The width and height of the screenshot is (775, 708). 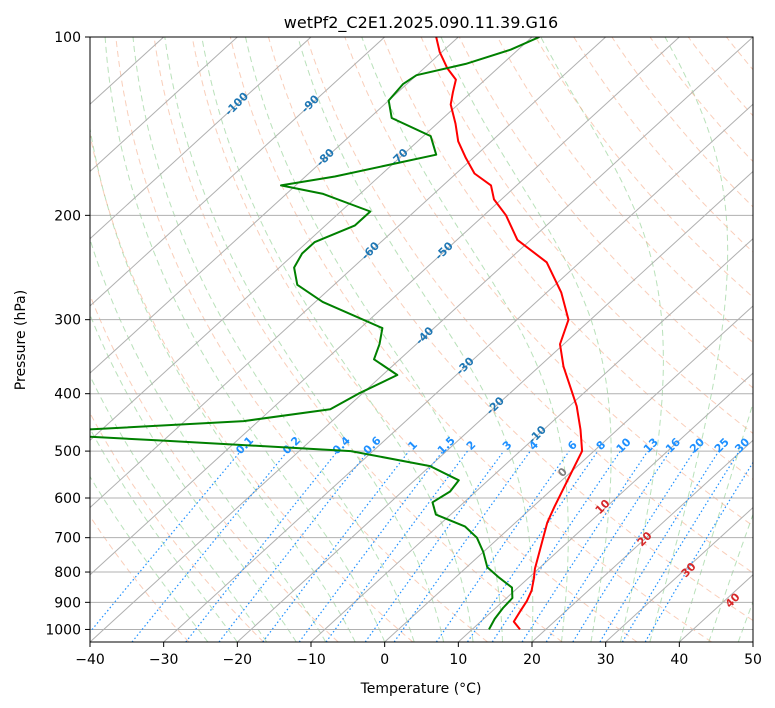 I want to click on y-tick-label: 400, so click(x=67, y=395).